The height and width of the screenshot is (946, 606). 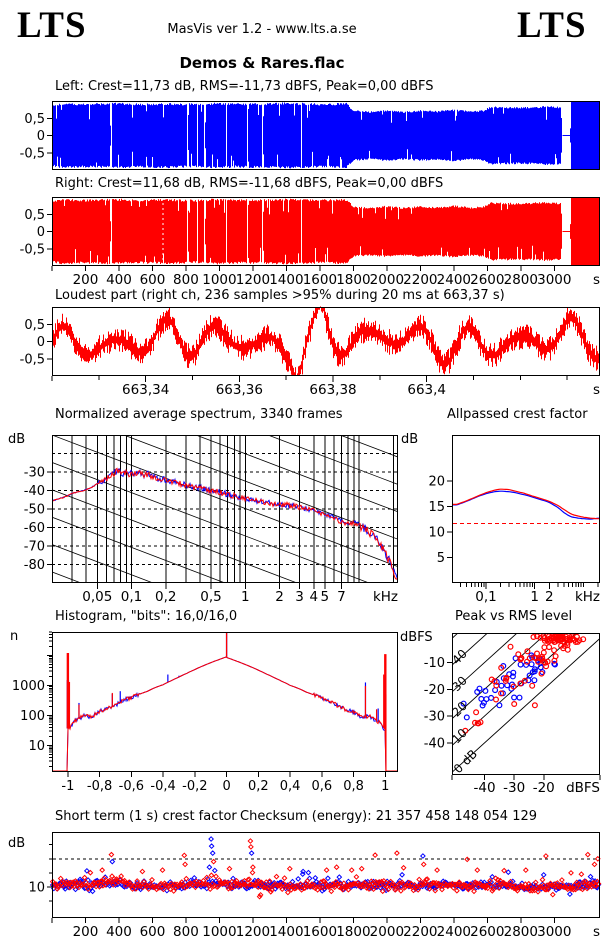 What do you see at coordinates (86, 932) in the screenshot?
I see `svg-text: 200` at bounding box center [86, 932].